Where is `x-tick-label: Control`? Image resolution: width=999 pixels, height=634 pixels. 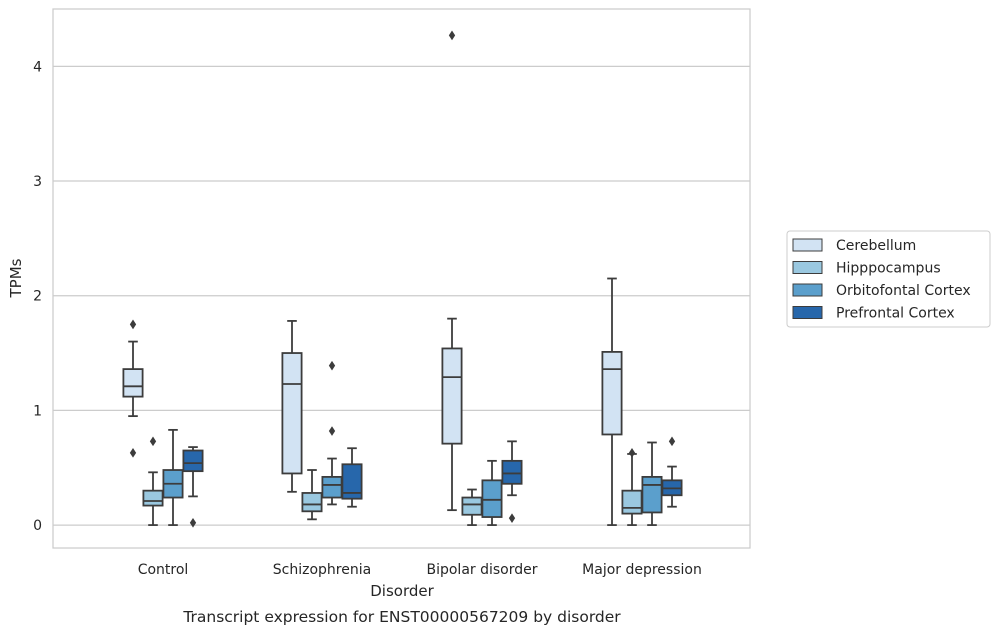 x-tick-label: Control is located at coordinates (163, 570).